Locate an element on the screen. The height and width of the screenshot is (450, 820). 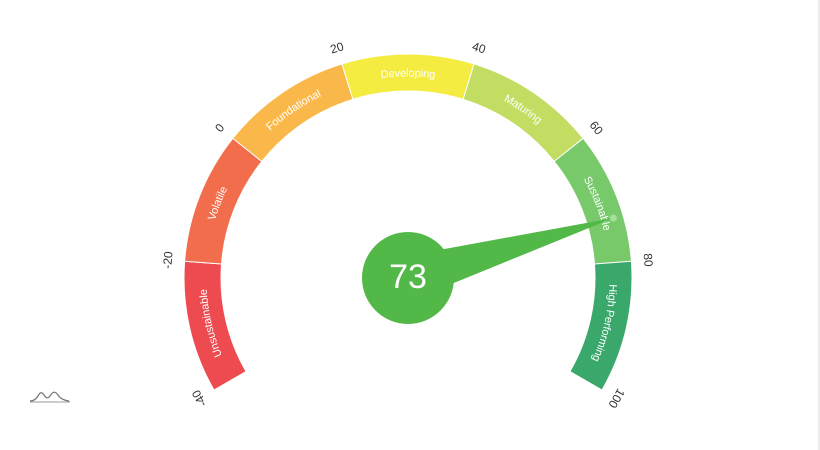
band-high-performing is located at coordinates (601, 325).